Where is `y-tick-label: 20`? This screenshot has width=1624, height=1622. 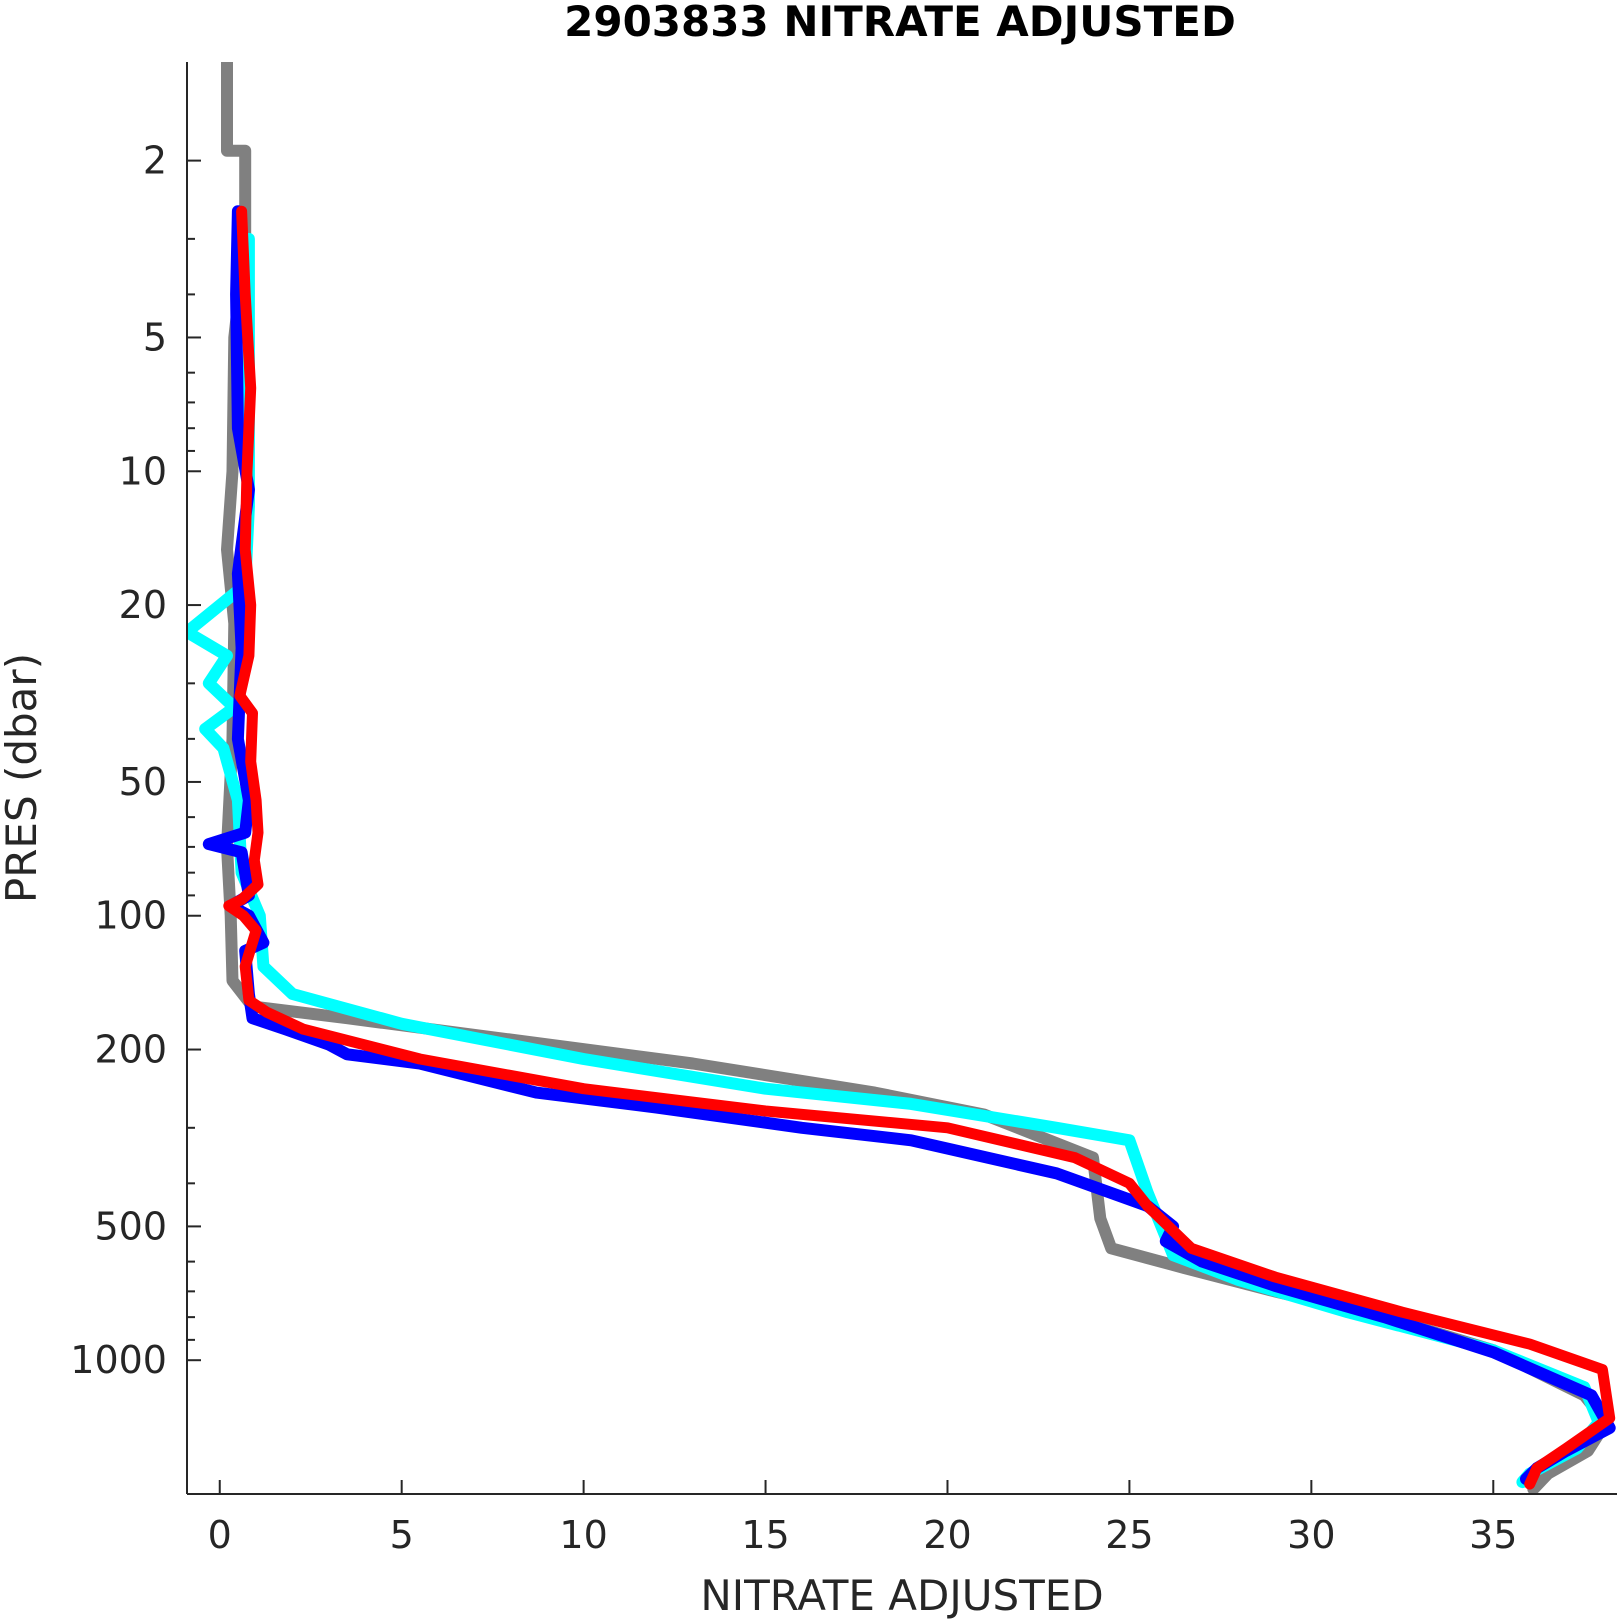 y-tick-label: 20 is located at coordinates (143, 605).